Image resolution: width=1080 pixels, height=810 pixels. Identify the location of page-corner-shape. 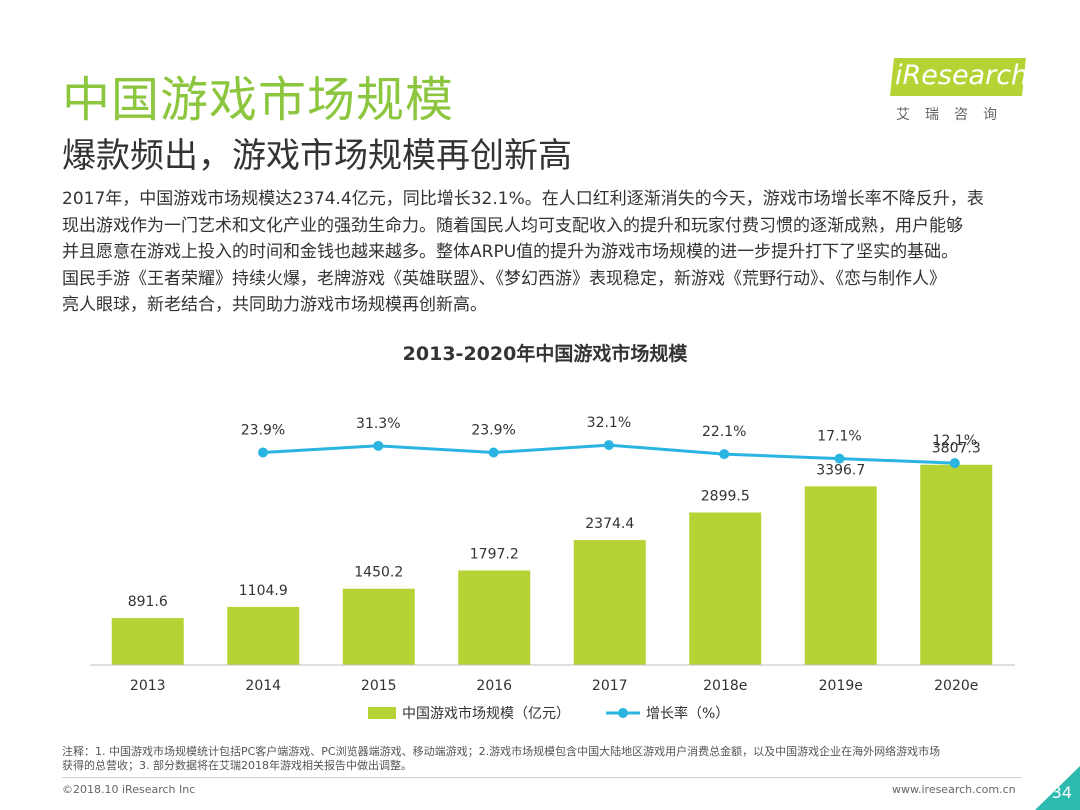
(1057, 788).